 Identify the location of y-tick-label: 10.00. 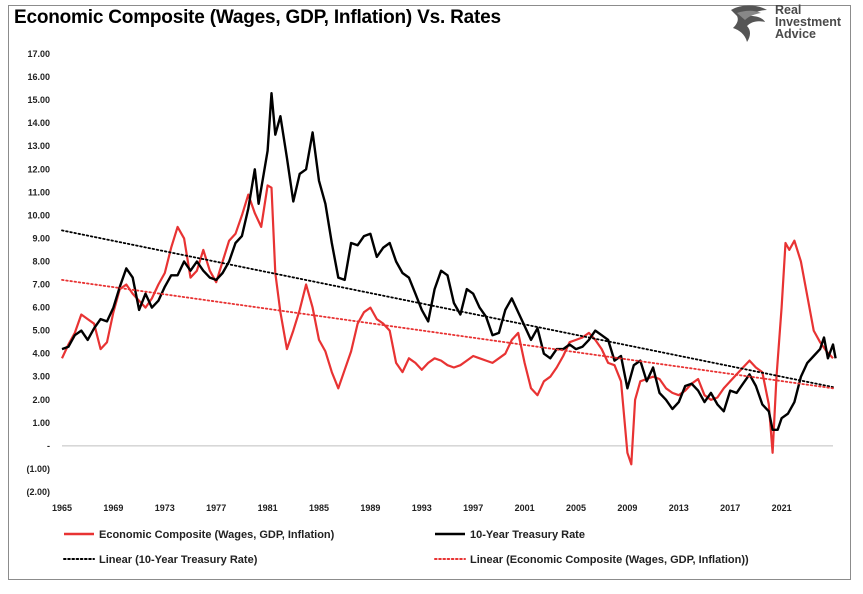
(38, 215).